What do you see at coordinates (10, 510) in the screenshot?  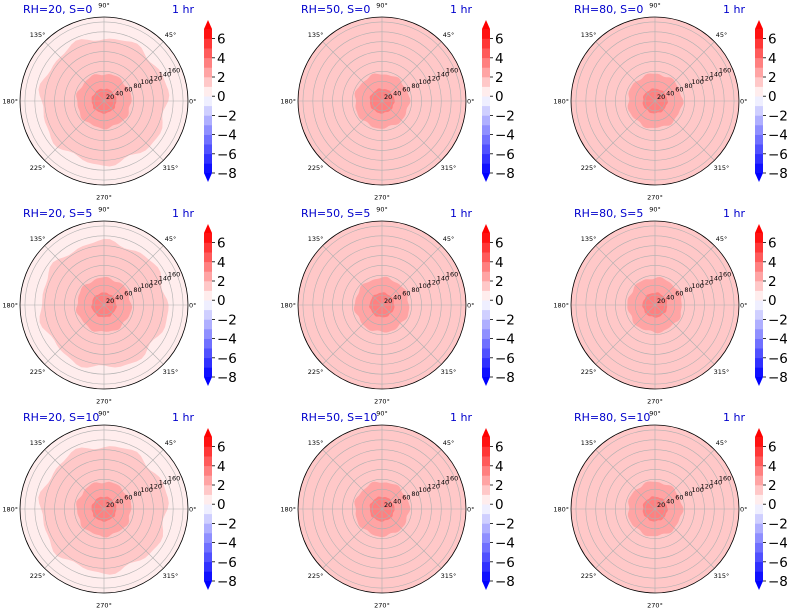 I see `theta-tick-label: 180°` at bounding box center [10, 510].